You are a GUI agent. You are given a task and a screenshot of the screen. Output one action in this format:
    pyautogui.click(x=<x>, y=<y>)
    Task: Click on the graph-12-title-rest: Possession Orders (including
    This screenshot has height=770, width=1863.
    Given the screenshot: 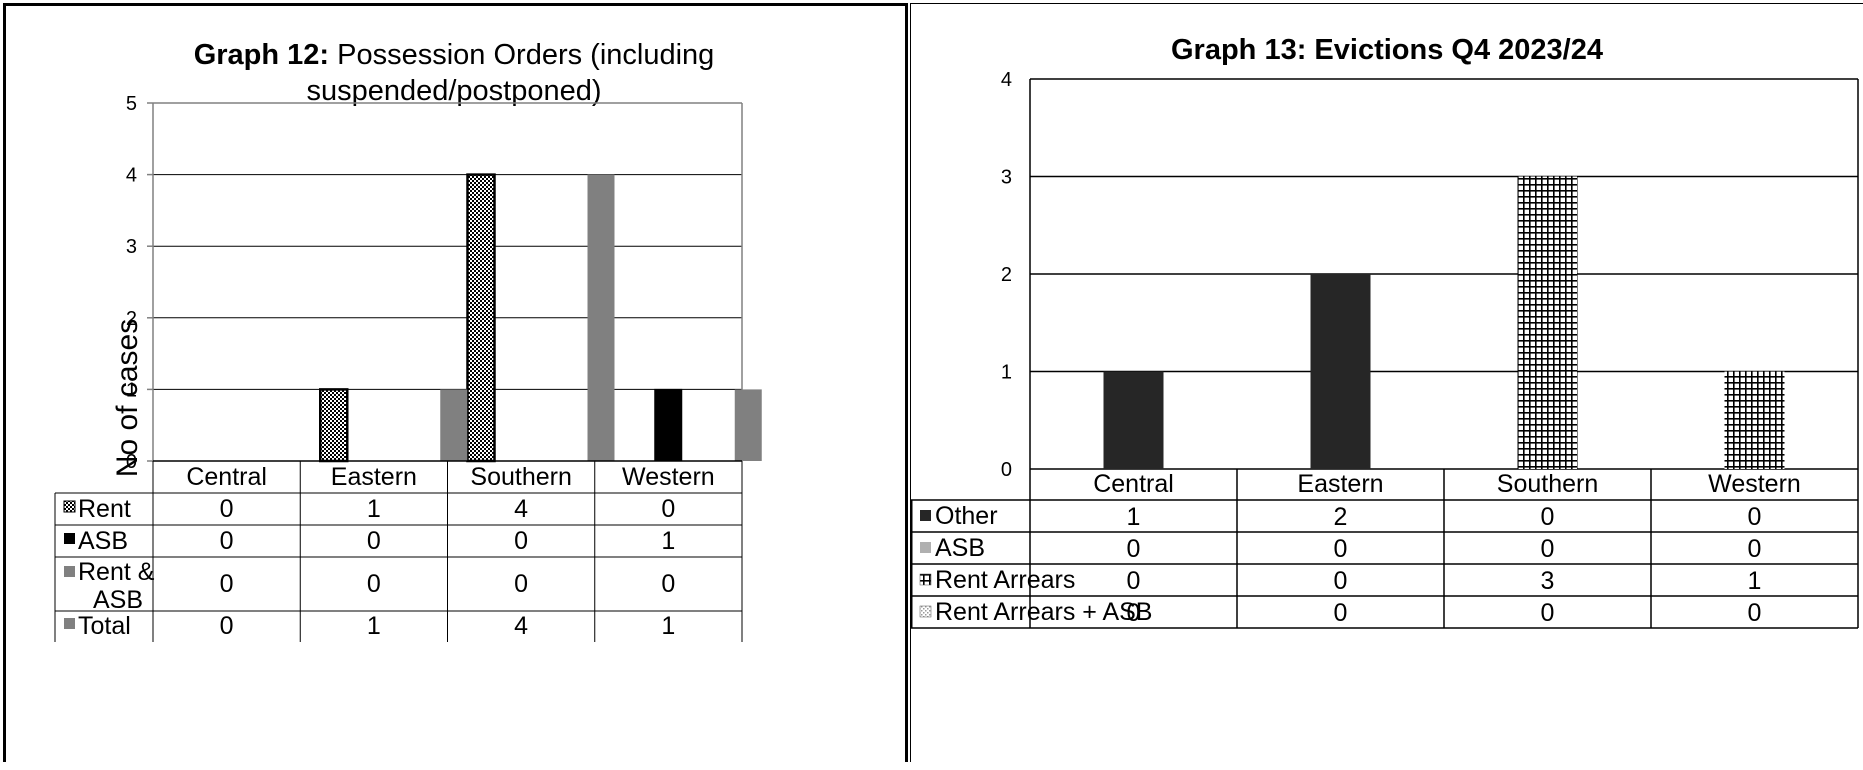 What is the action you would take?
    pyautogui.click(x=525, y=55)
    